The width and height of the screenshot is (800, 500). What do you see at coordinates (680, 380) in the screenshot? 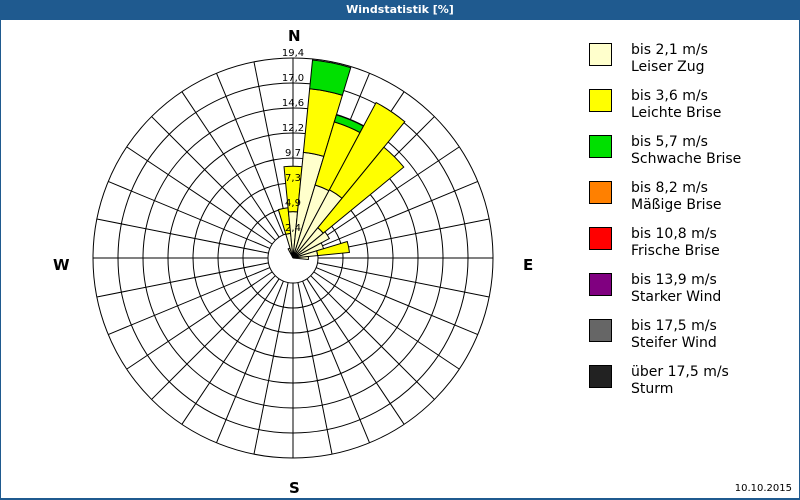
I see `legend-label: über 17,5 m/s Sturm` at bounding box center [680, 380].